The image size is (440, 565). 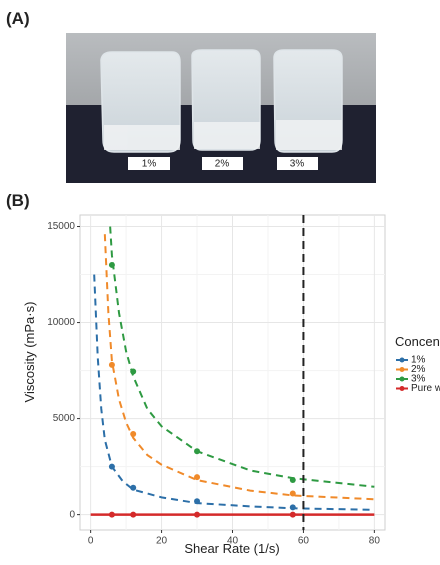 I want to click on legend-title: Concentration, so click(x=417, y=341).